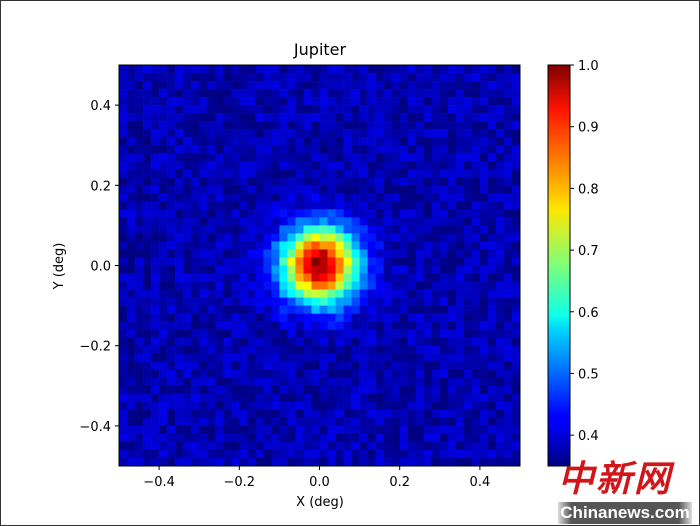  I want to click on colorbar-tick-label: 0.7, so click(588, 251).